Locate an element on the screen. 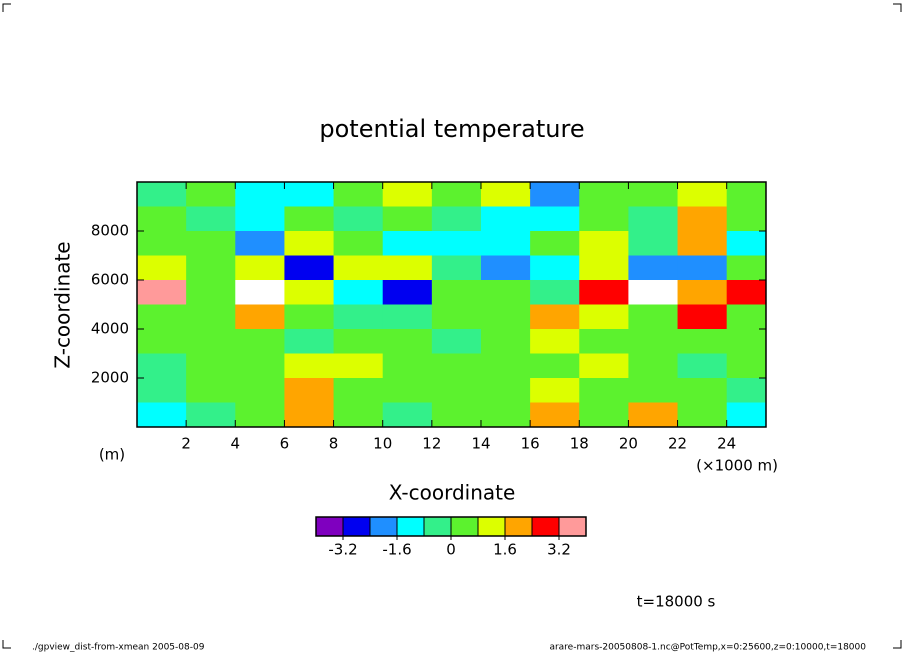 This screenshot has height=654, width=904. x-tick-label: 16 is located at coordinates (530, 444).